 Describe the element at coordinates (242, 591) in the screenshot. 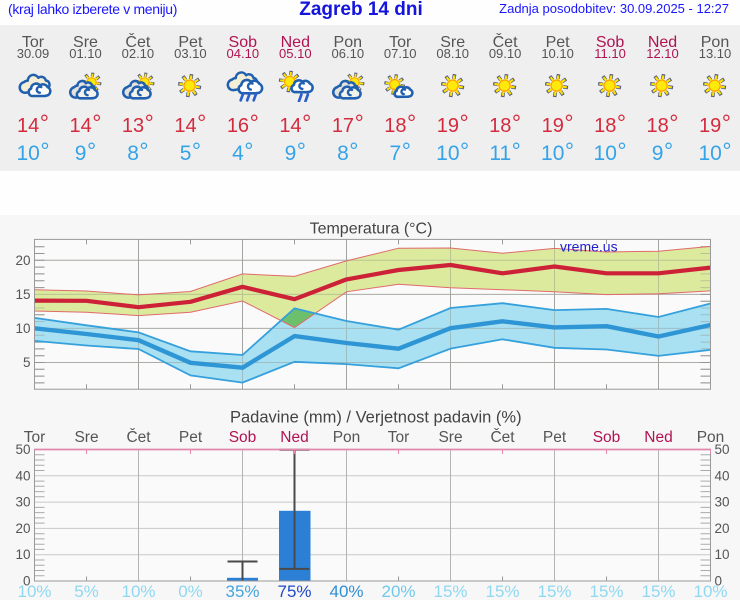

I see `svg-text: 35%` at that location.